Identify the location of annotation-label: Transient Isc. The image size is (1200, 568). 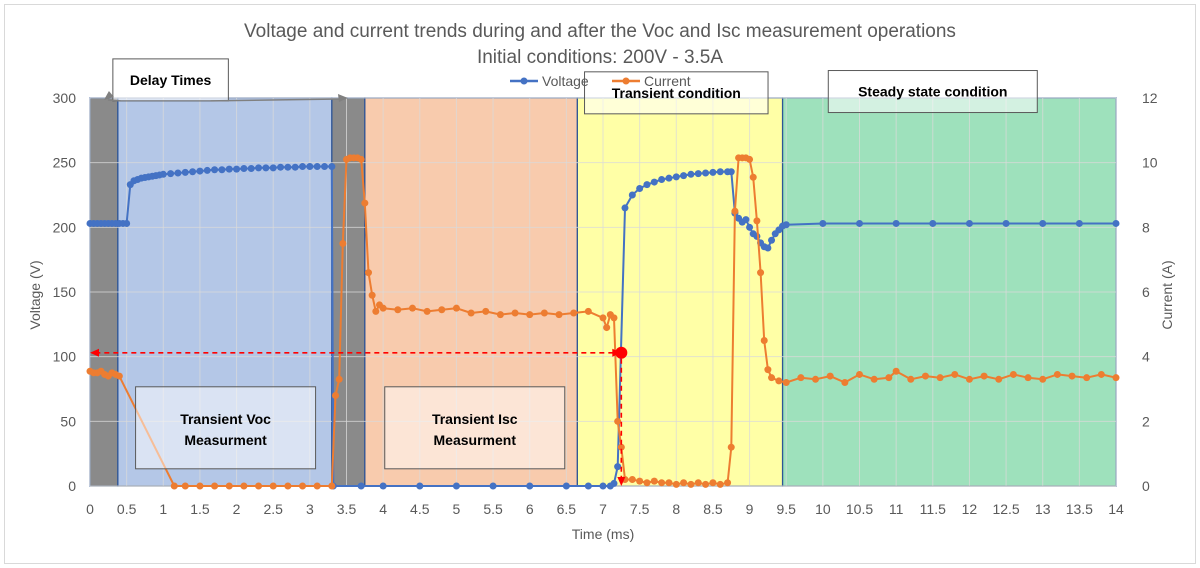
(475, 419).